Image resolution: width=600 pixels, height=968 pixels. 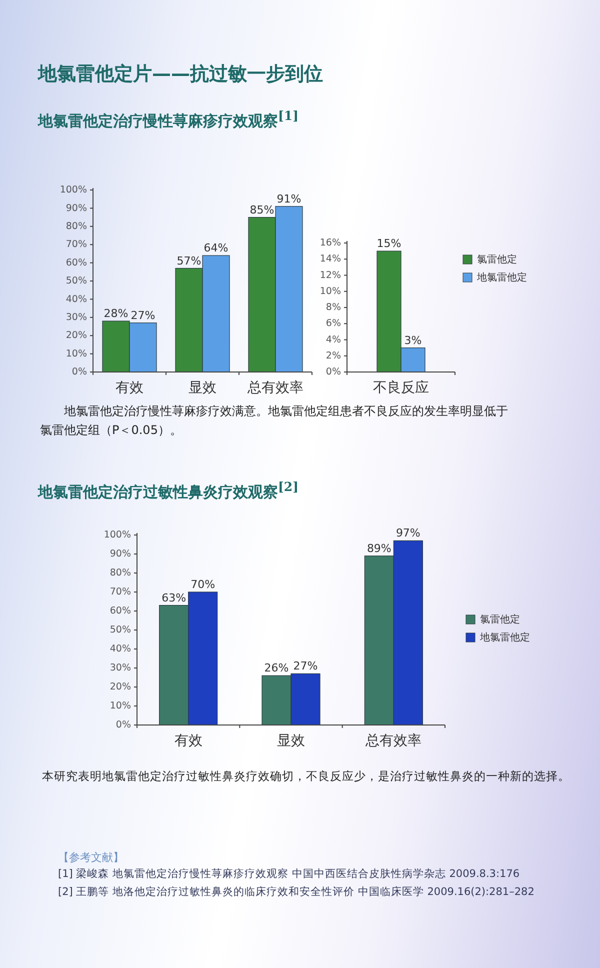 I want to click on data-label: 70%, so click(x=203, y=584).